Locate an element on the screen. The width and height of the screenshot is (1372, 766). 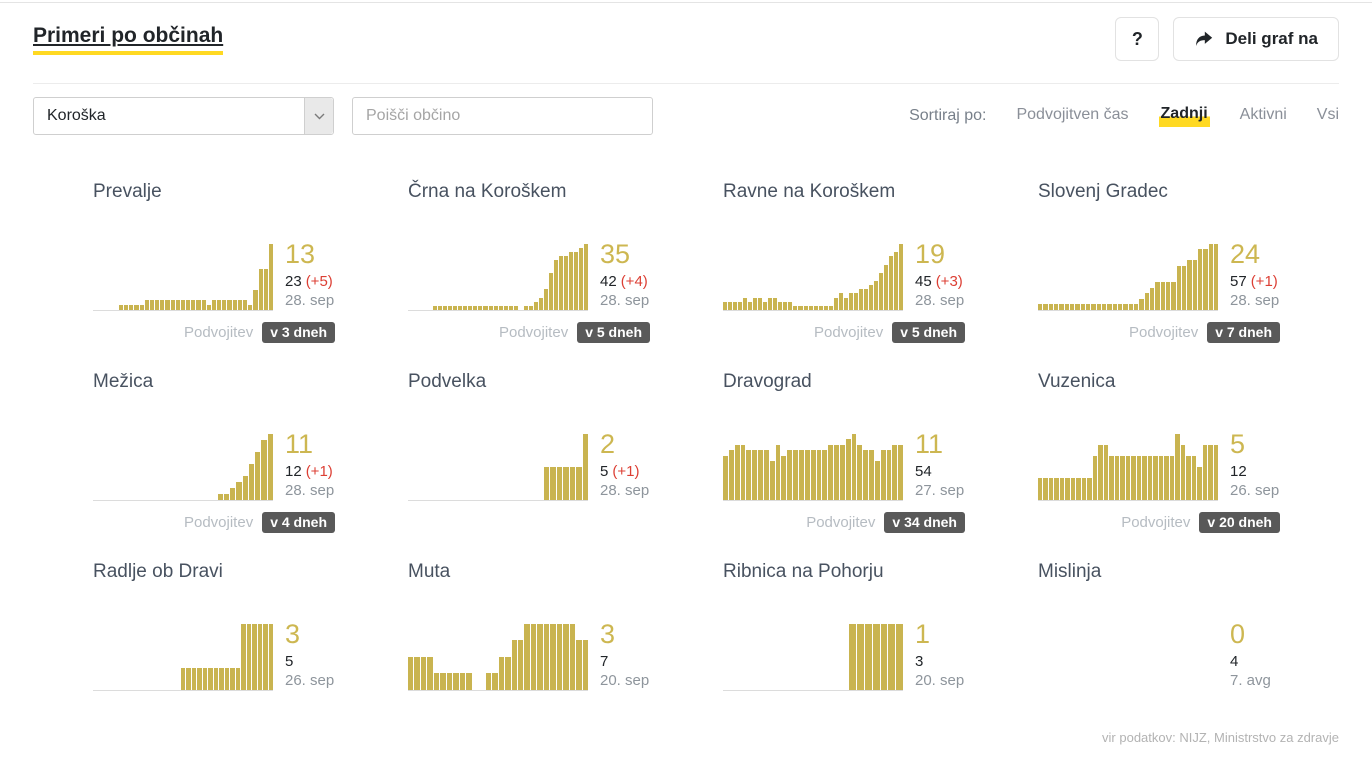
municipality-name: Mežica is located at coordinates (123, 381).